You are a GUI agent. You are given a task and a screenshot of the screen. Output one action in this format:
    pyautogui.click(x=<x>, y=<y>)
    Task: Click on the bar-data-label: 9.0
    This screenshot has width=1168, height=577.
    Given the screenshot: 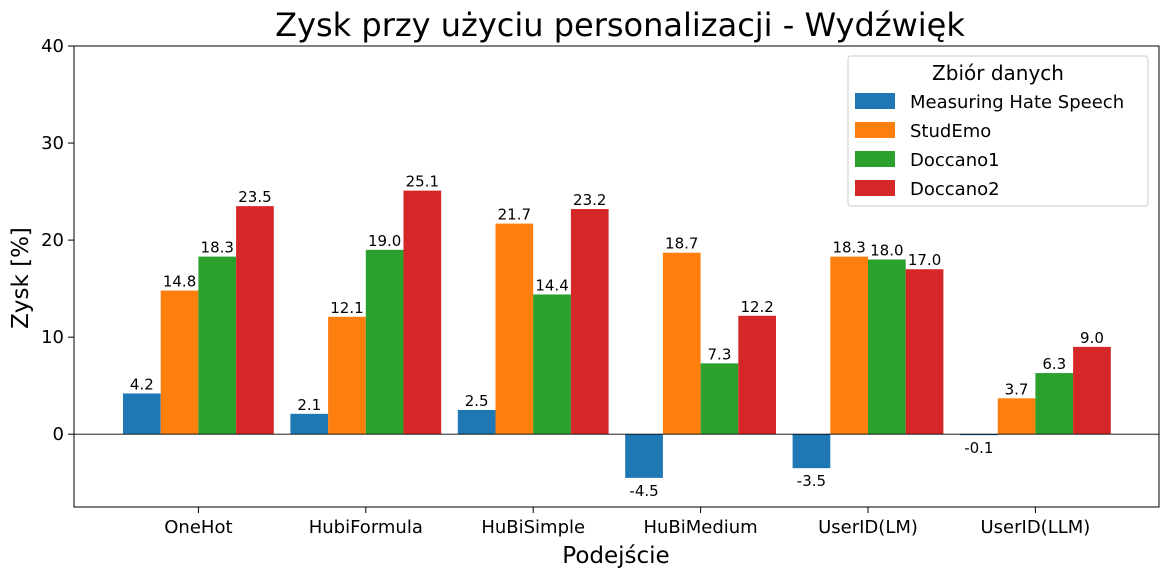 What is the action you would take?
    pyautogui.click(x=1092, y=338)
    